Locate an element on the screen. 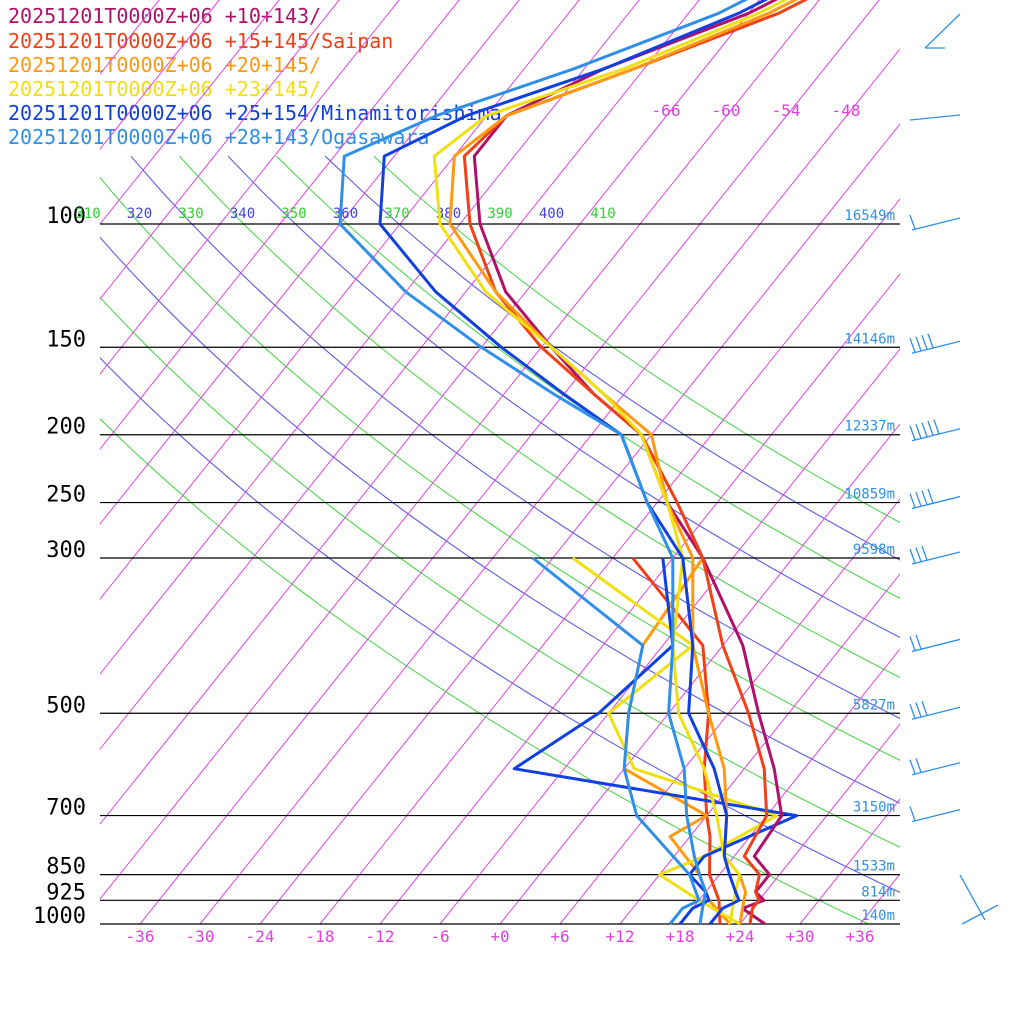  pressure-label-850: 850 is located at coordinates (66, 867).